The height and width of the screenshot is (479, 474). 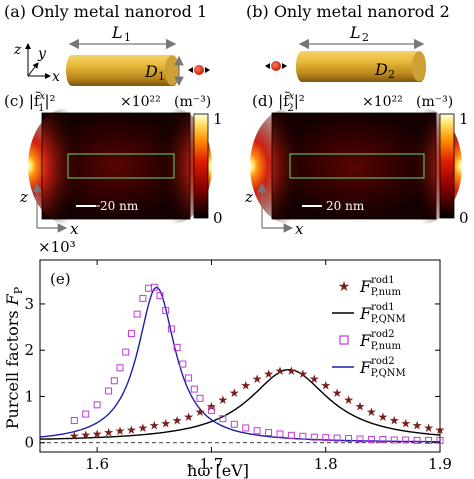 What do you see at coordinates (120, 166) in the screenshot?
I see `panel-c-heatmap` at bounding box center [120, 166].